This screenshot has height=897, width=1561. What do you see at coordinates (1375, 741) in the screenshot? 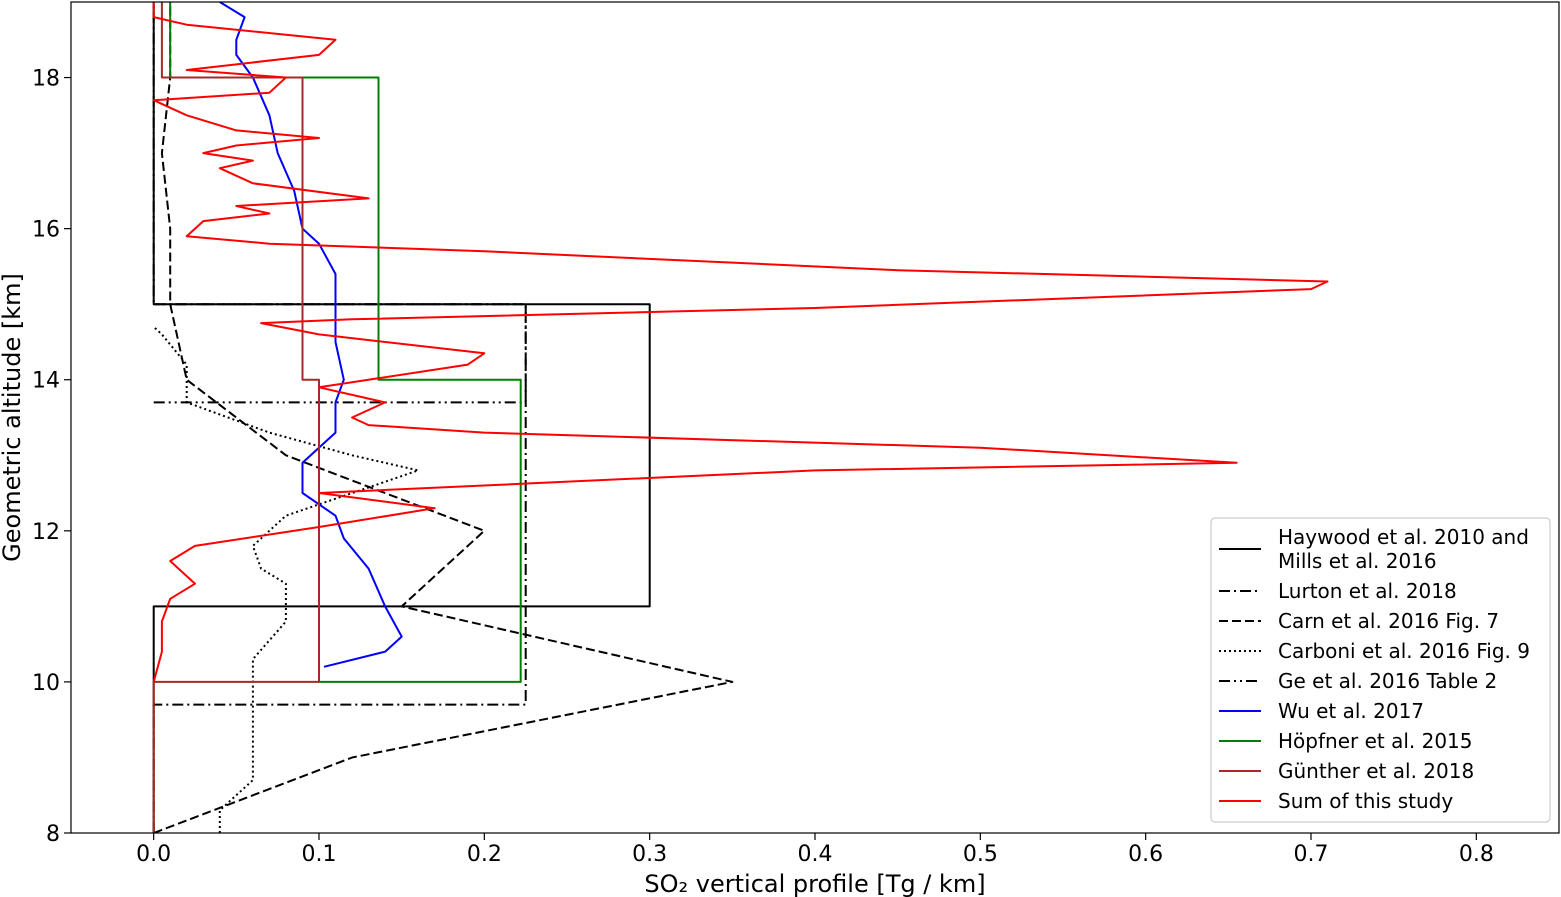
I see `legend-entry-6: Höpfner et al. 2015` at bounding box center [1375, 741].